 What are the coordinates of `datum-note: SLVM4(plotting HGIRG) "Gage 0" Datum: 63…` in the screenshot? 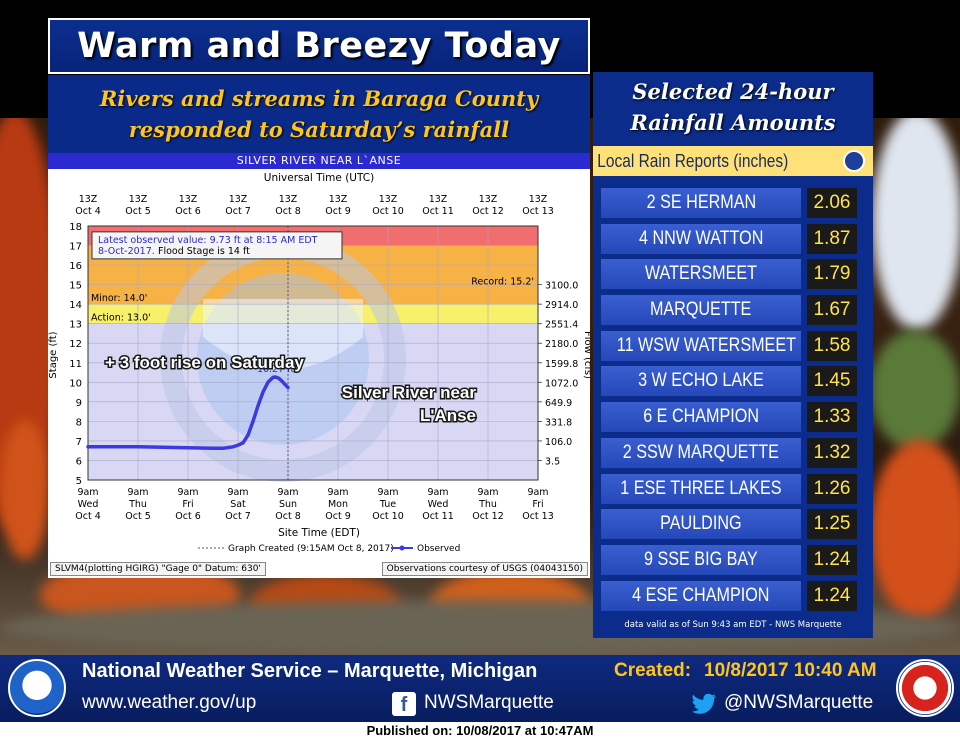 It's located at (158, 569).